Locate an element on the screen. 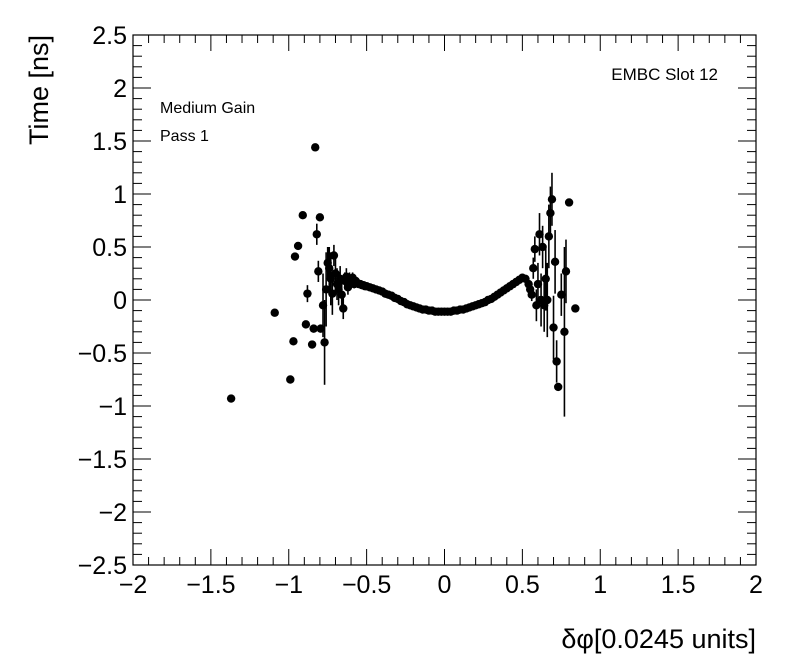  annotation-gain: Medium Gain is located at coordinates (207, 108).